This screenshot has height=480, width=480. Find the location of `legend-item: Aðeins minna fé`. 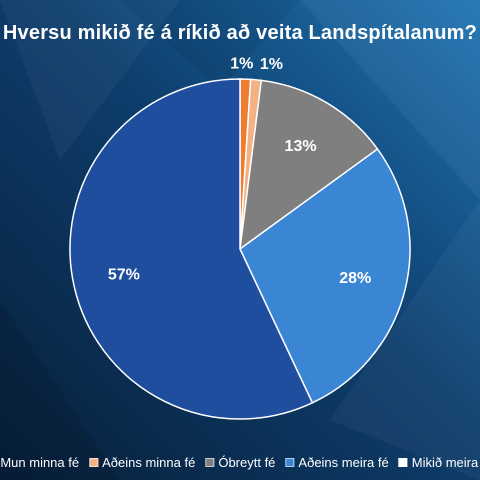

legend-item: Aðeins minna fé is located at coordinates (142, 462).